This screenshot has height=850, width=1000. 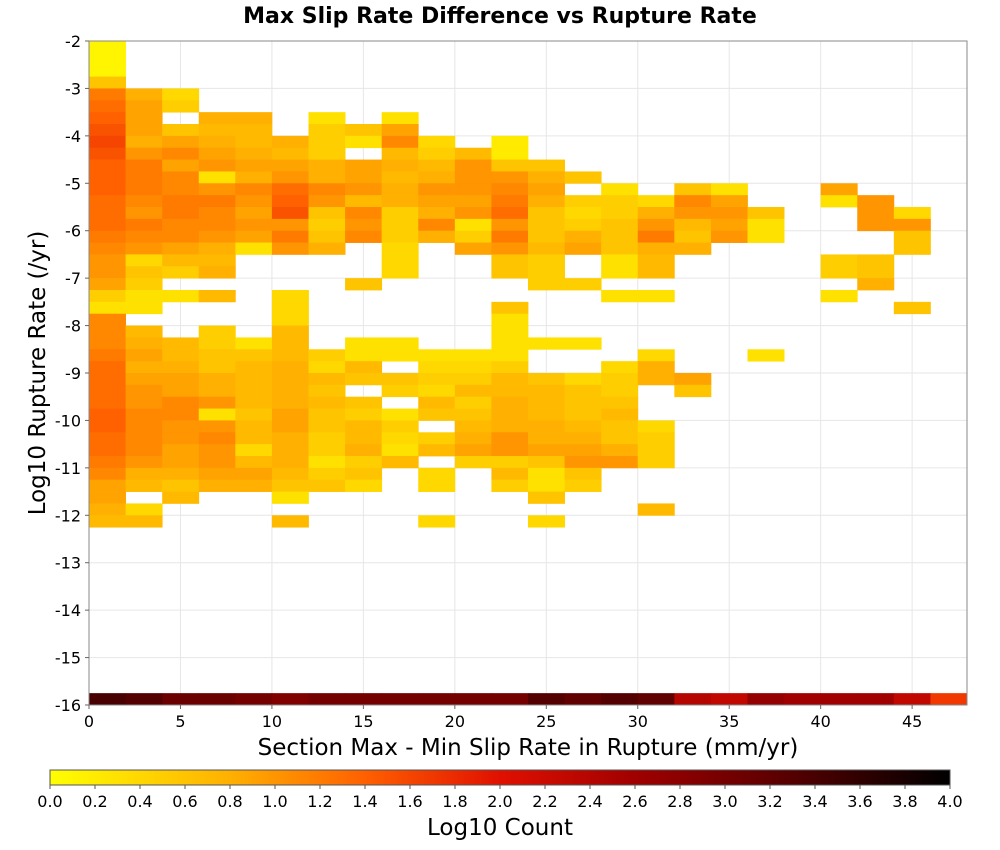 I want to click on x-tick-label: 25, so click(x=546, y=721).